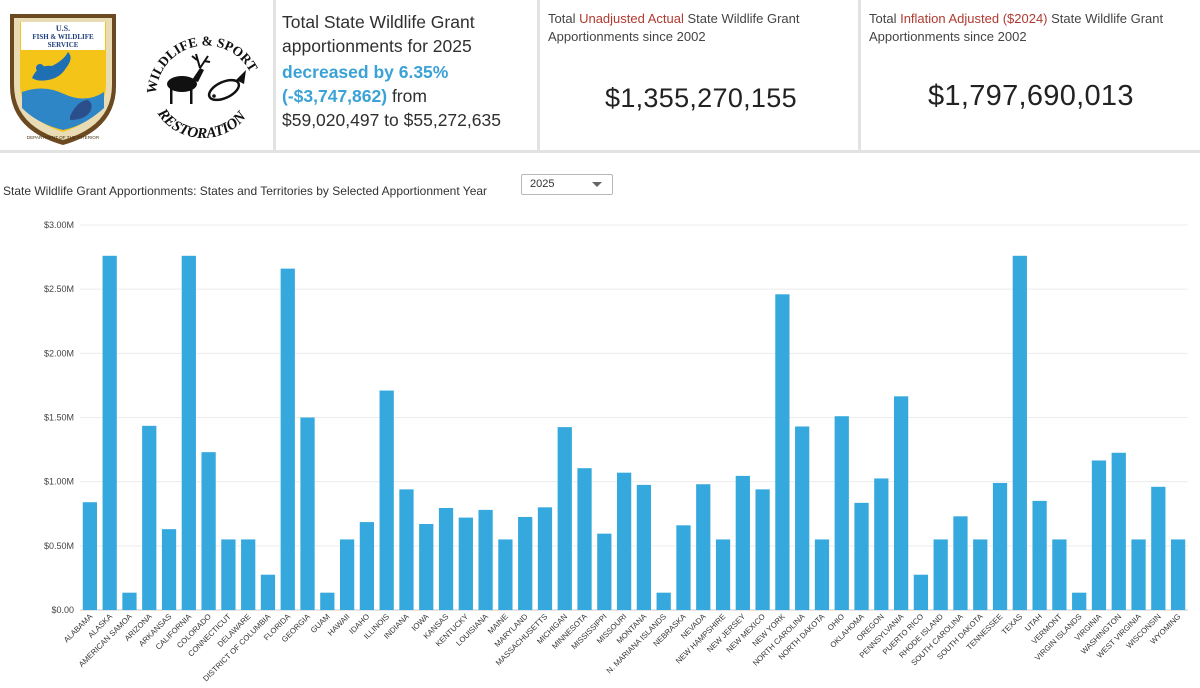 The height and width of the screenshot is (688, 1200). Describe the element at coordinates (208, 531) in the screenshot. I see `bar-colorado` at that location.